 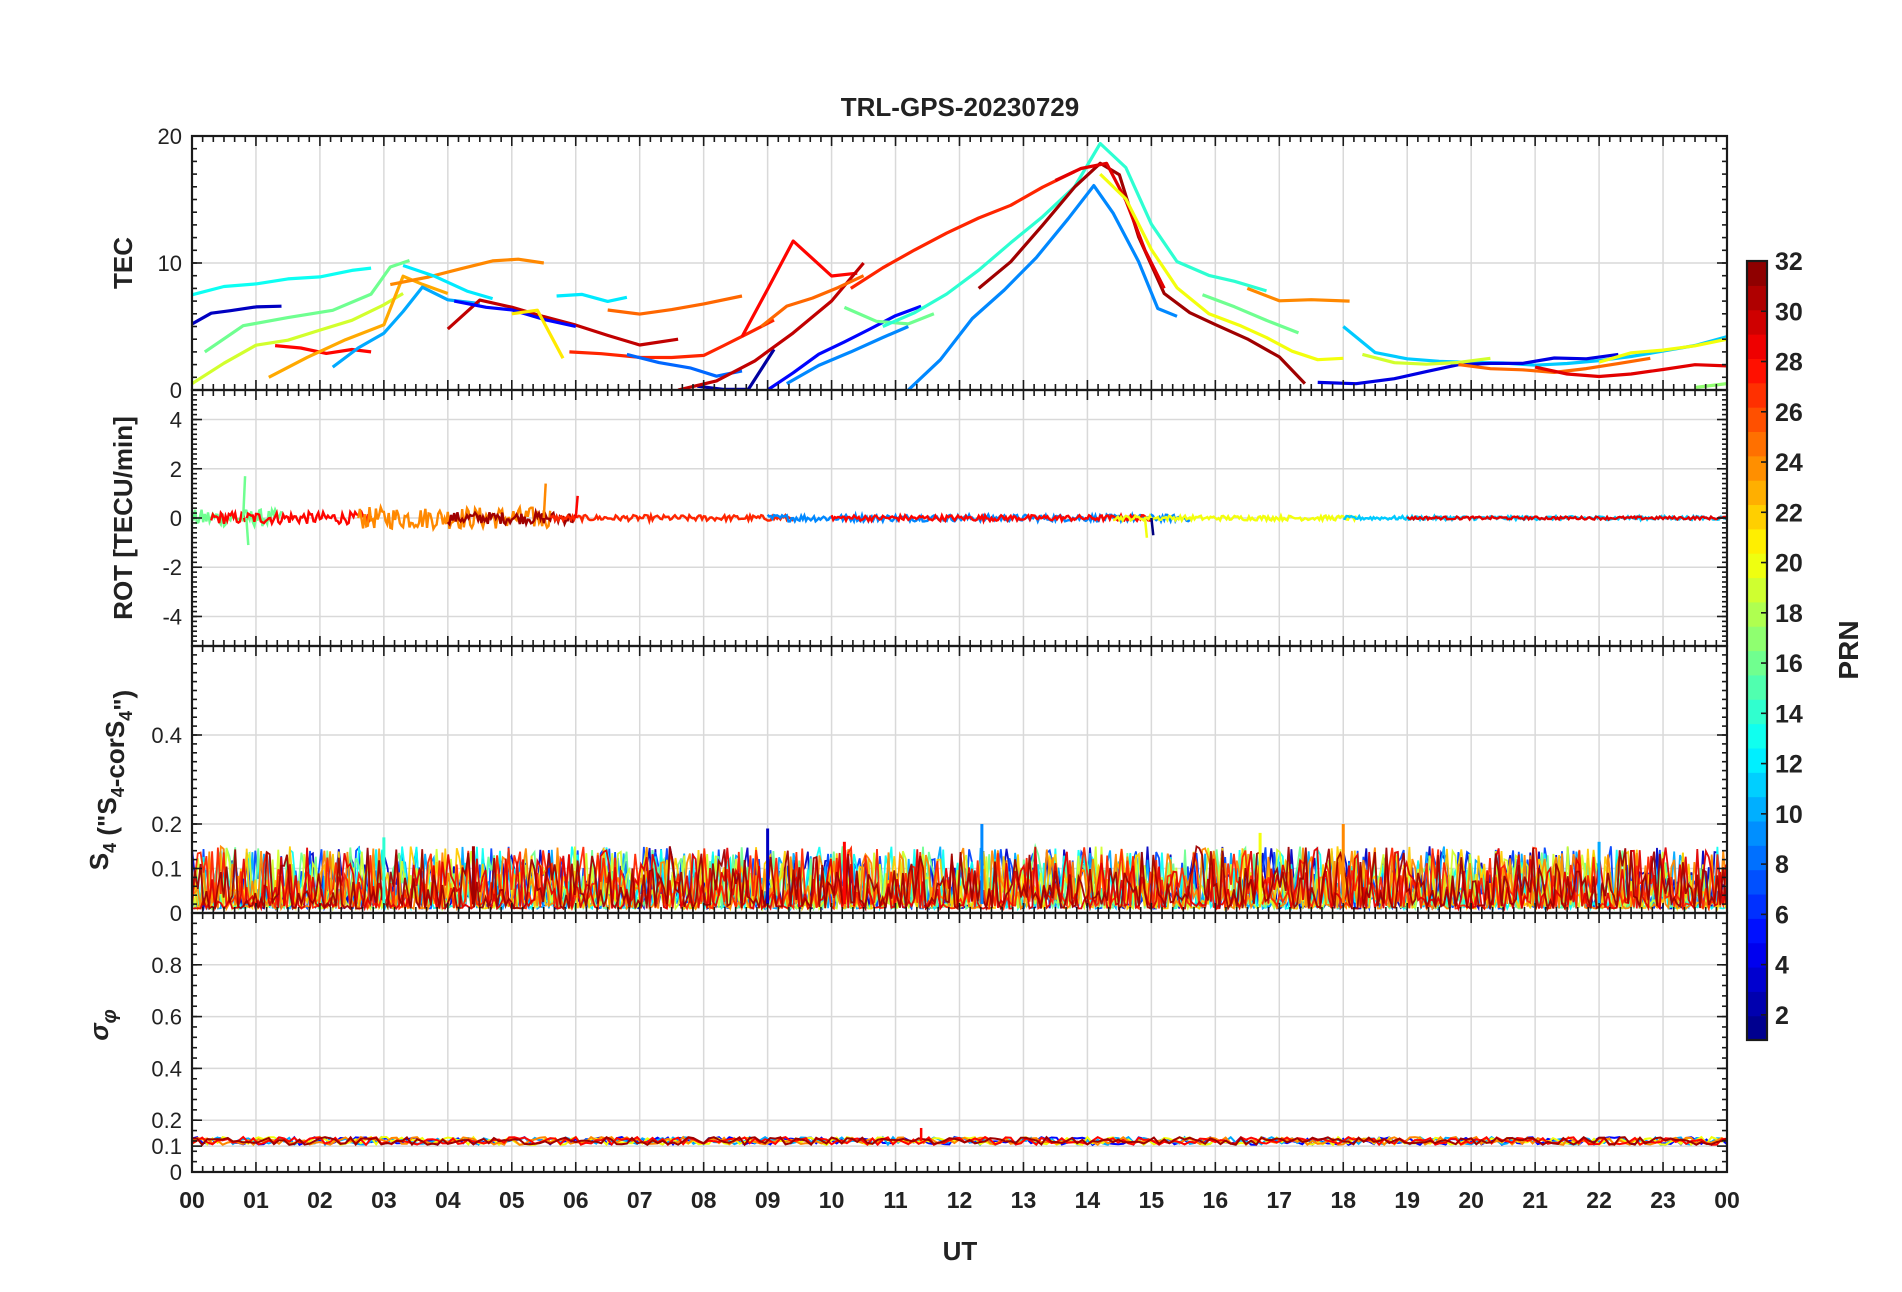 What do you see at coordinates (1789, 664) in the screenshot?
I see `colorbar-tick-label: 16` at bounding box center [1789, 664].